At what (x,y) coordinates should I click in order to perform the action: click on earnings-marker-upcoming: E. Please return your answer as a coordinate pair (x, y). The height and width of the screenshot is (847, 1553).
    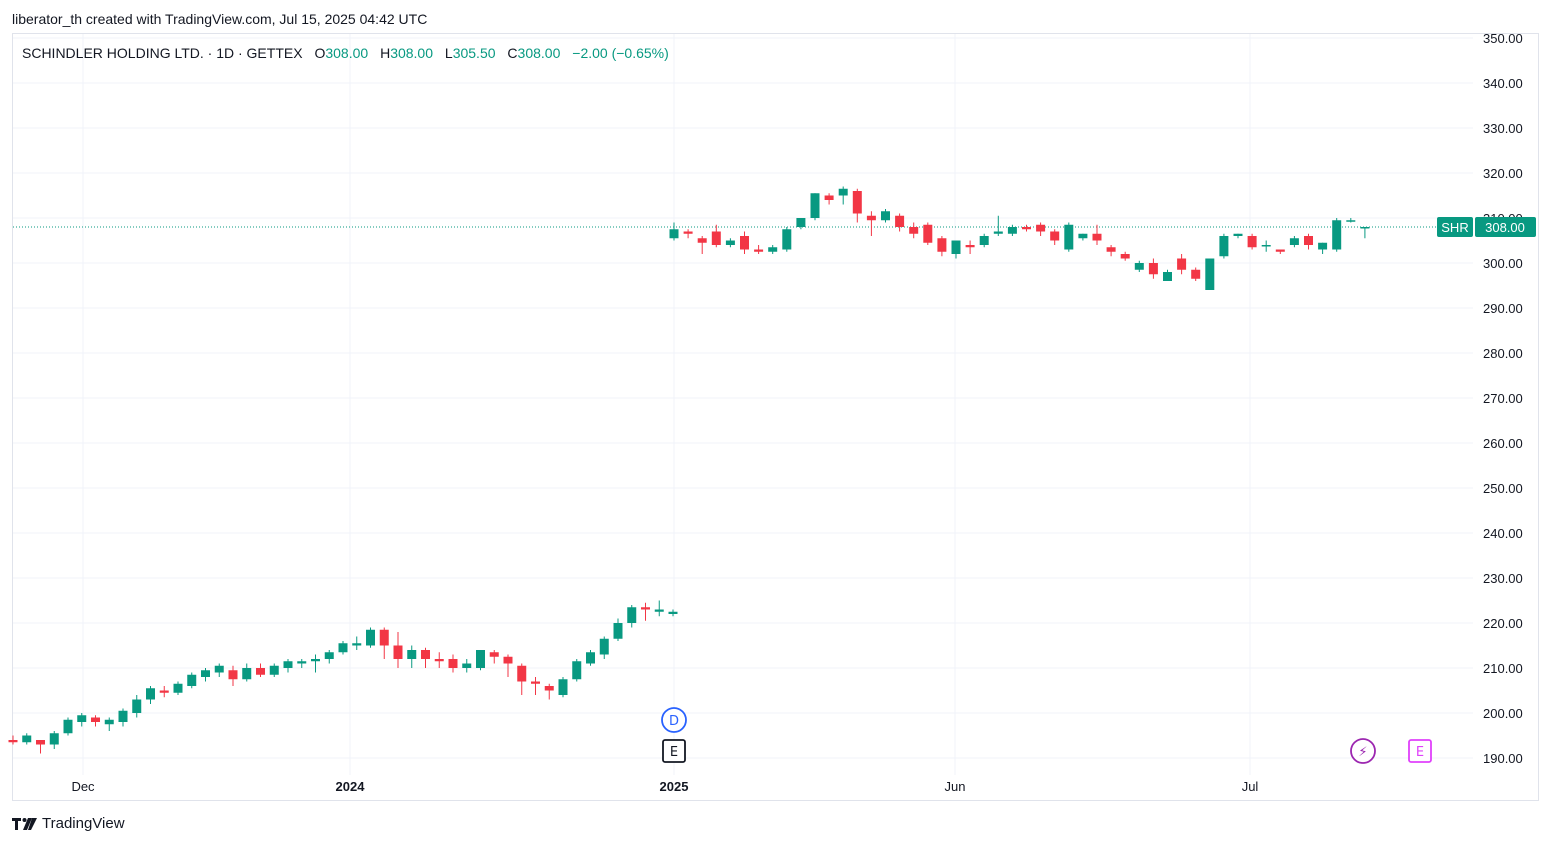
    Looking at the image, I should click on (1420, 751).